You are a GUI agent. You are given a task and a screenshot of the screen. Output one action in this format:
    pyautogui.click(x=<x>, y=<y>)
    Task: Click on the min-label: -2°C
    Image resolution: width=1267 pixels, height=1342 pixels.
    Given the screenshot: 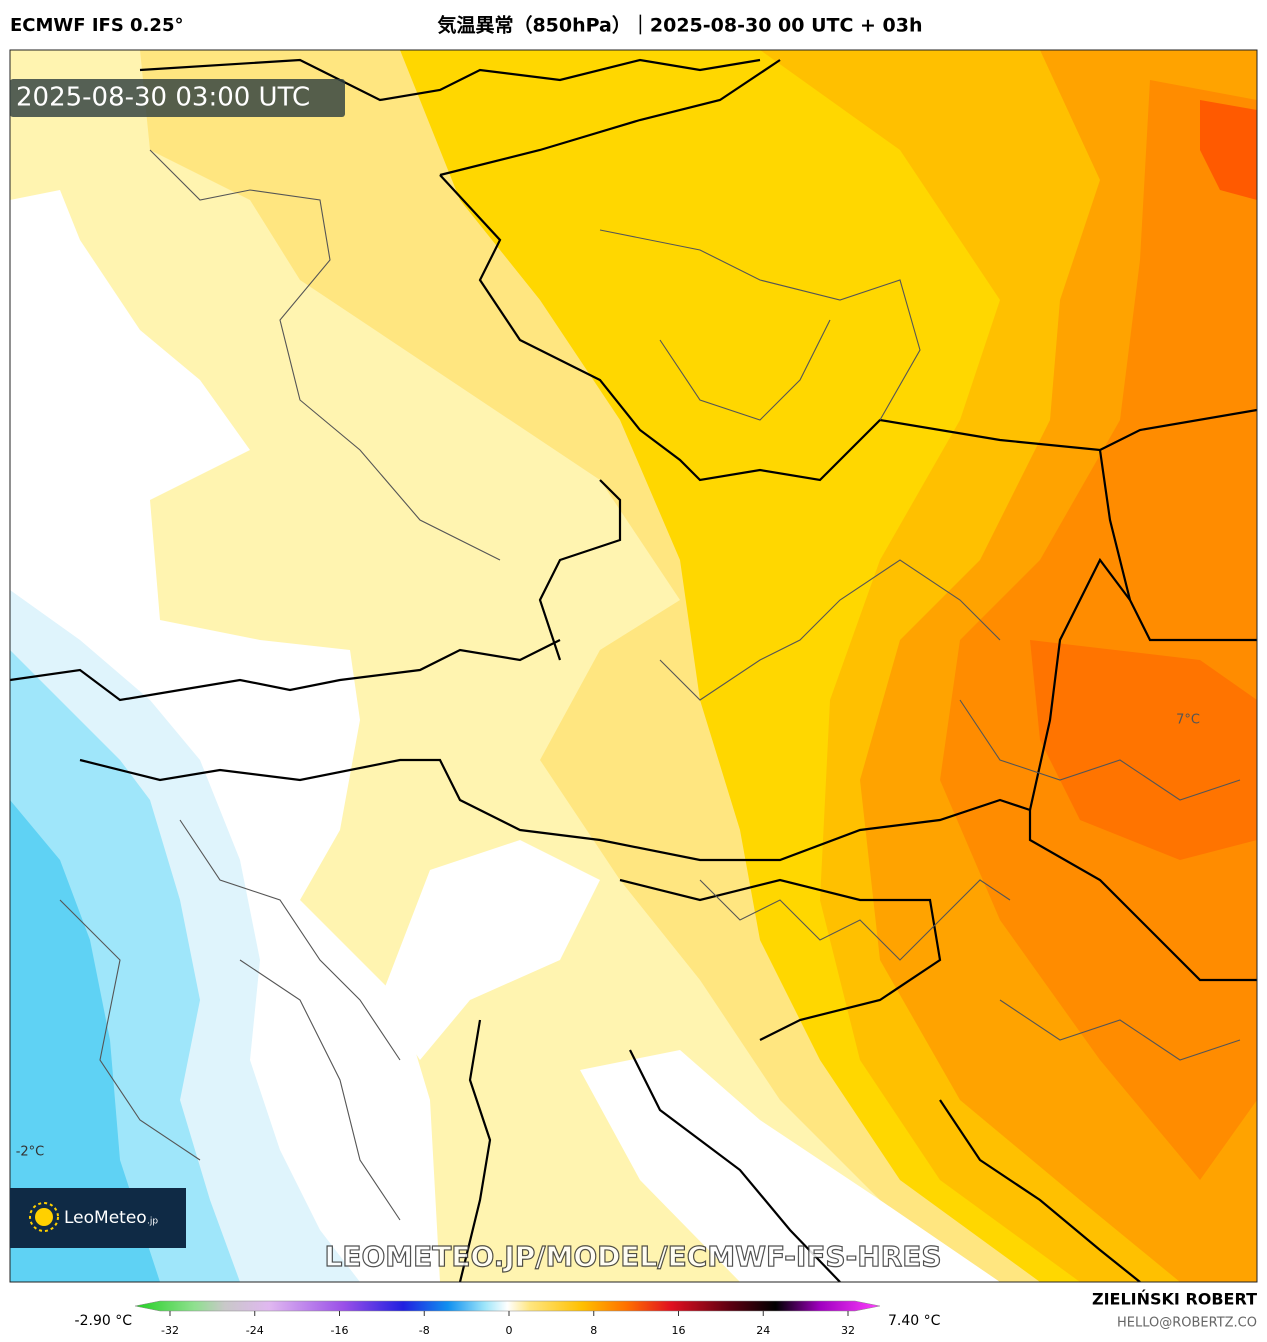 What is the action you would take?
    pyautogui.click(x=30, y=1152)
    